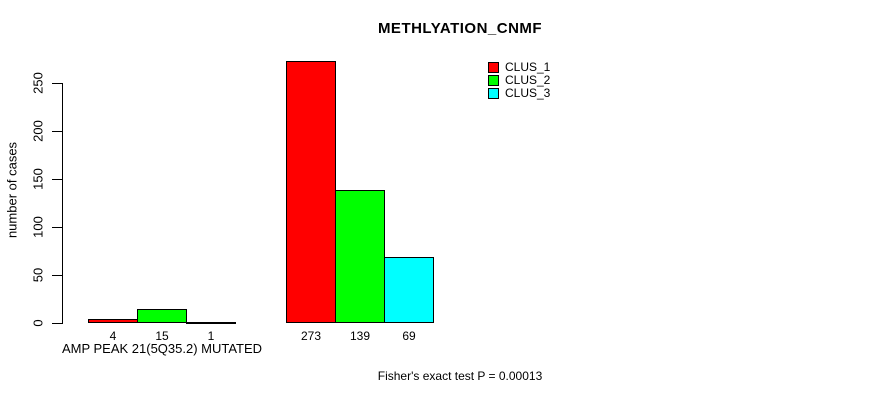 Image resolution: width=890 pixels, height=400 pixels. Describe the element at coordinates (38, 131) in the screenshot. I see `y-tick-label: 200` at that location.